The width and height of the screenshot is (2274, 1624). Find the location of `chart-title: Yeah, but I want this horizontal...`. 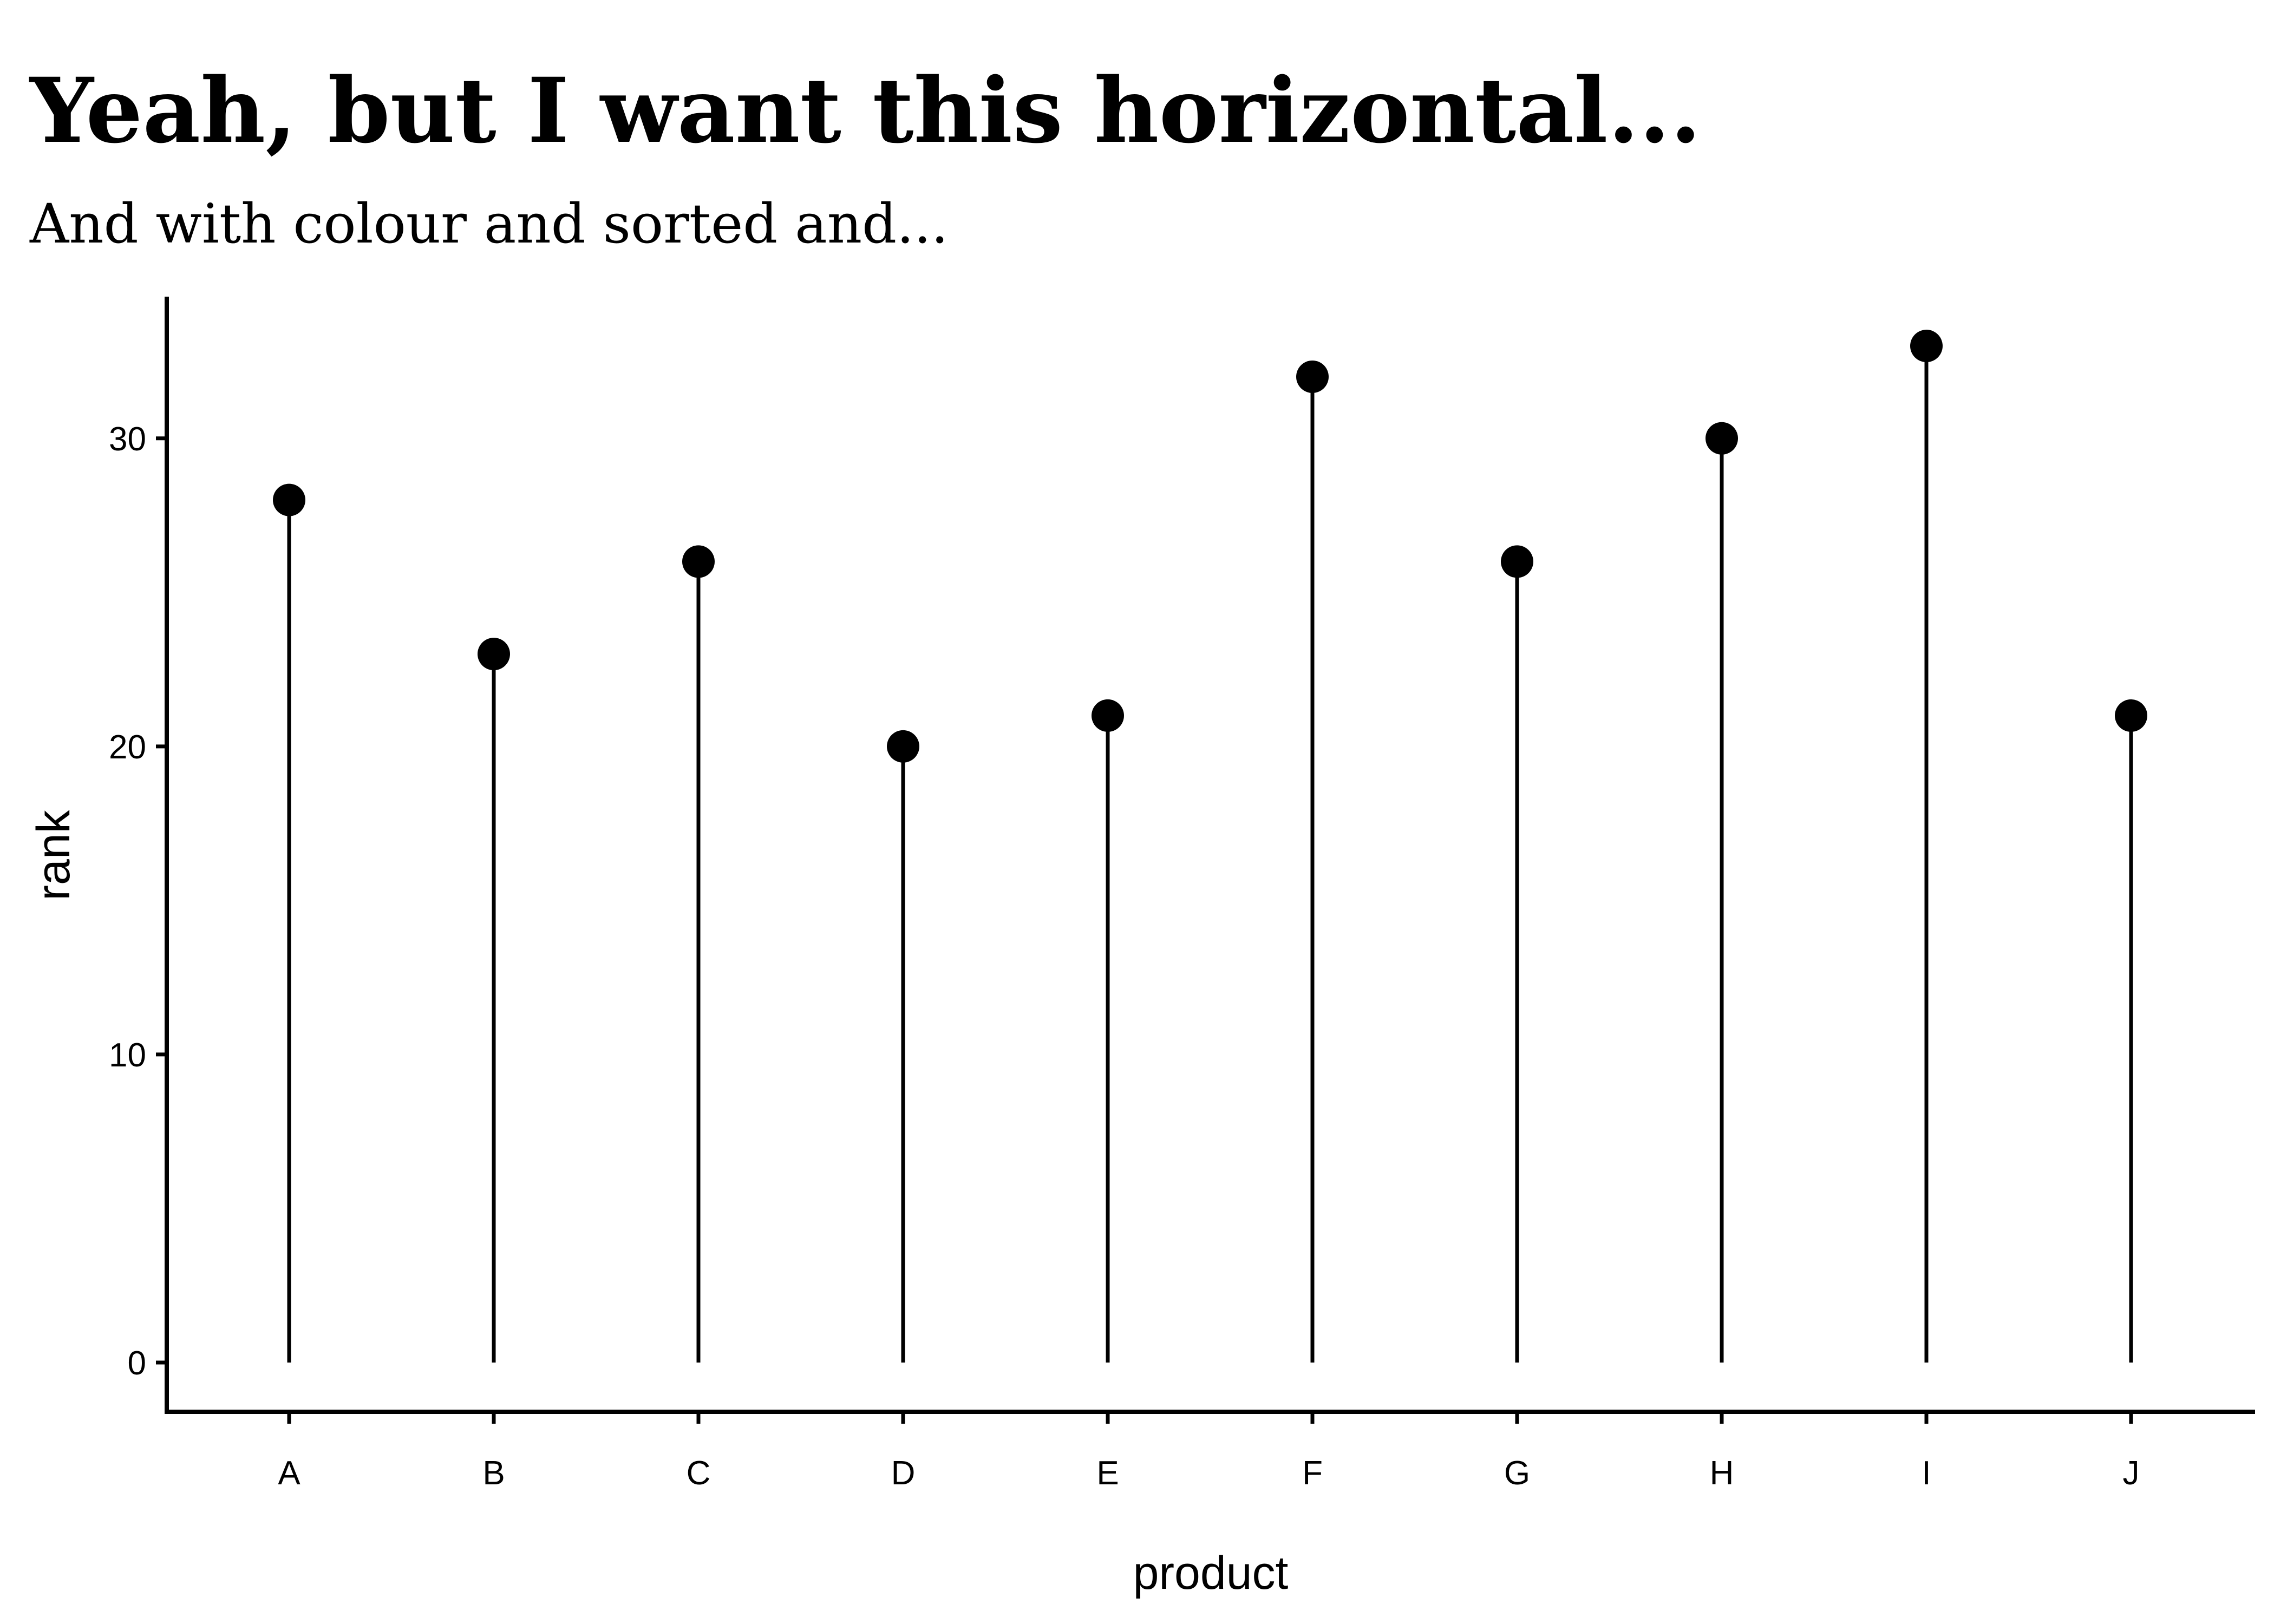

chart-title: Yeah, but I want this horizontal... is located at coordinates (865, 111).